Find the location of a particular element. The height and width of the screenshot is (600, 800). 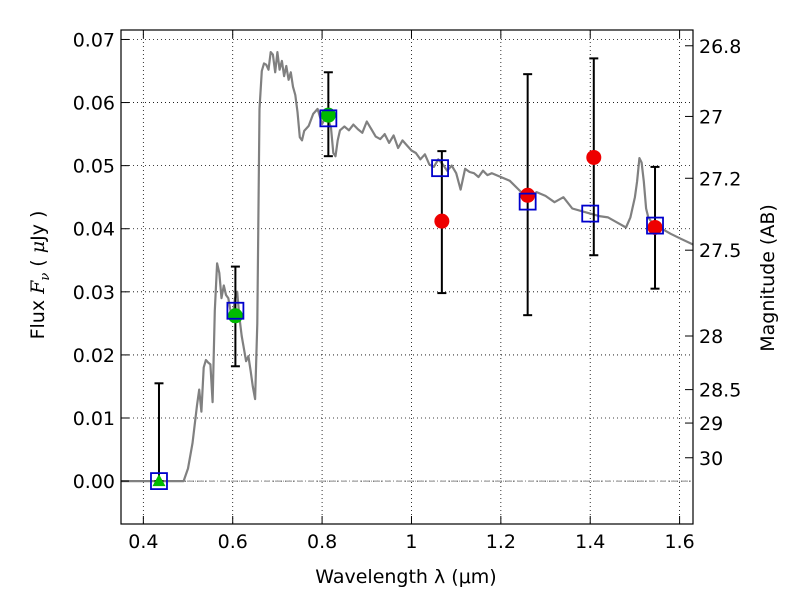

right-tick-label: 27.2 is located at coordinates (720, 179).